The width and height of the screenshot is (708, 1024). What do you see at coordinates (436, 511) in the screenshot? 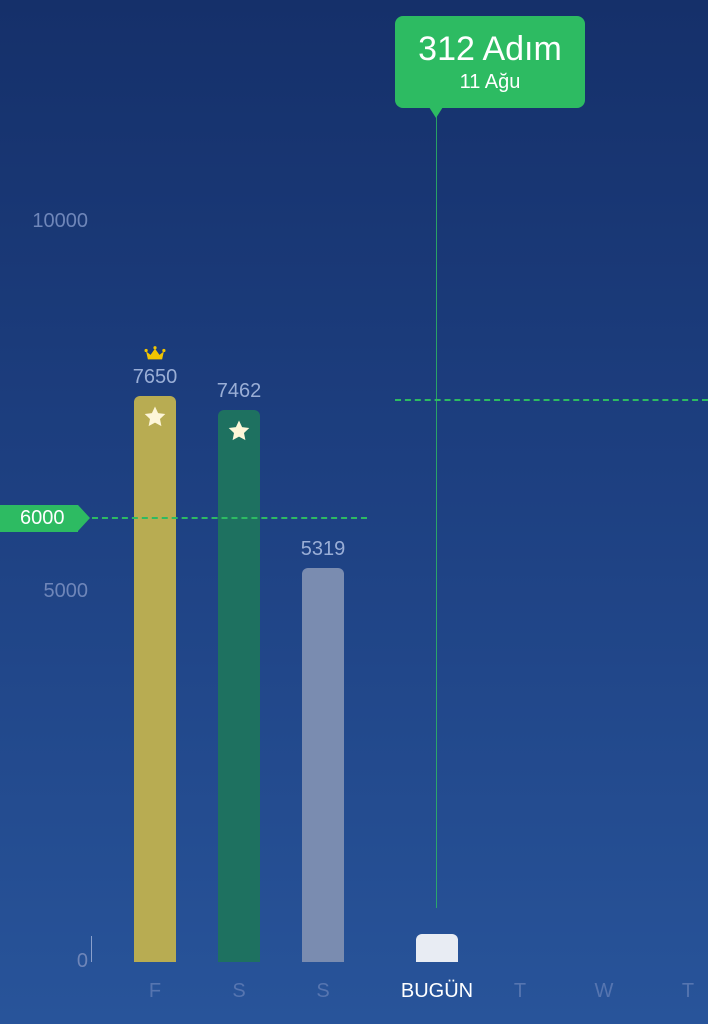
I see `selection-line` at bounding box center [436, 511].